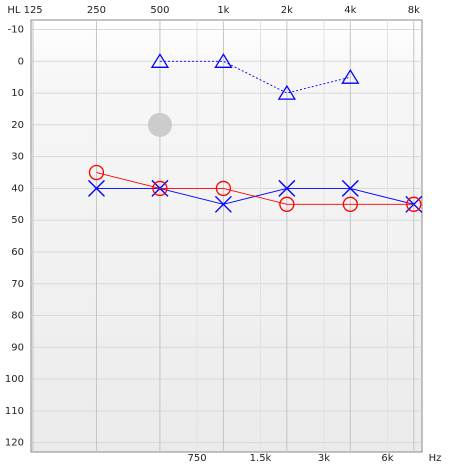 The width and height of the screenshot is (453, 466). I want to click on x-tick-label: 250, so click(96, 10).